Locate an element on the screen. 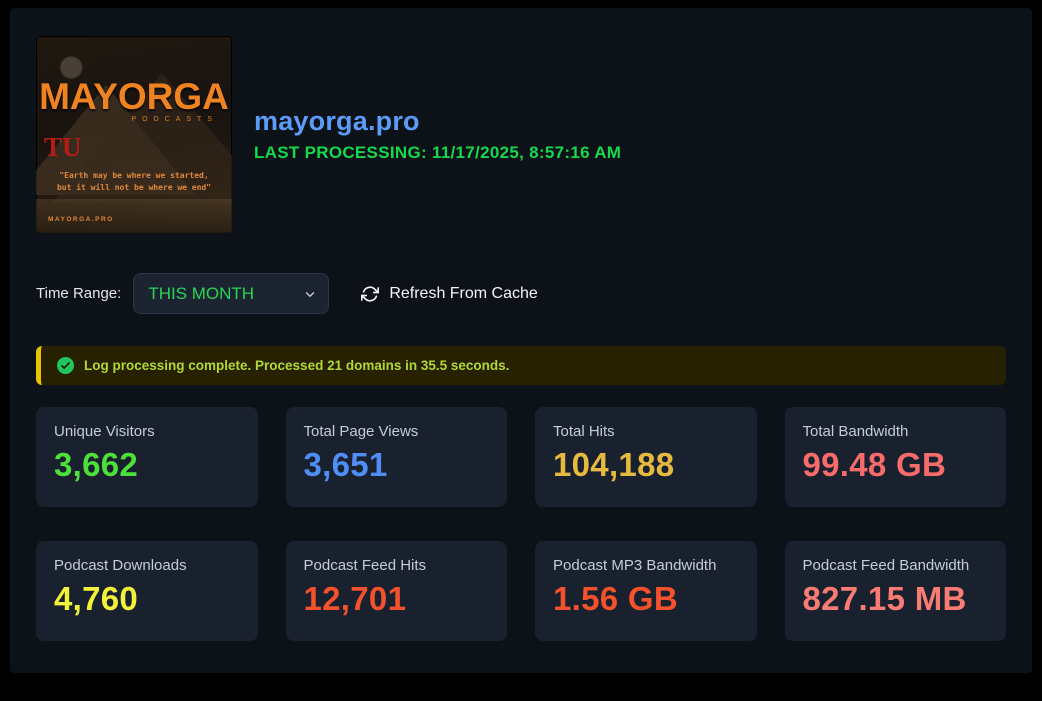 The height and width of the screenshot is (701, 1042). stat-label: Podcast Feed Bandwidth is located at coordinates (886, 565).